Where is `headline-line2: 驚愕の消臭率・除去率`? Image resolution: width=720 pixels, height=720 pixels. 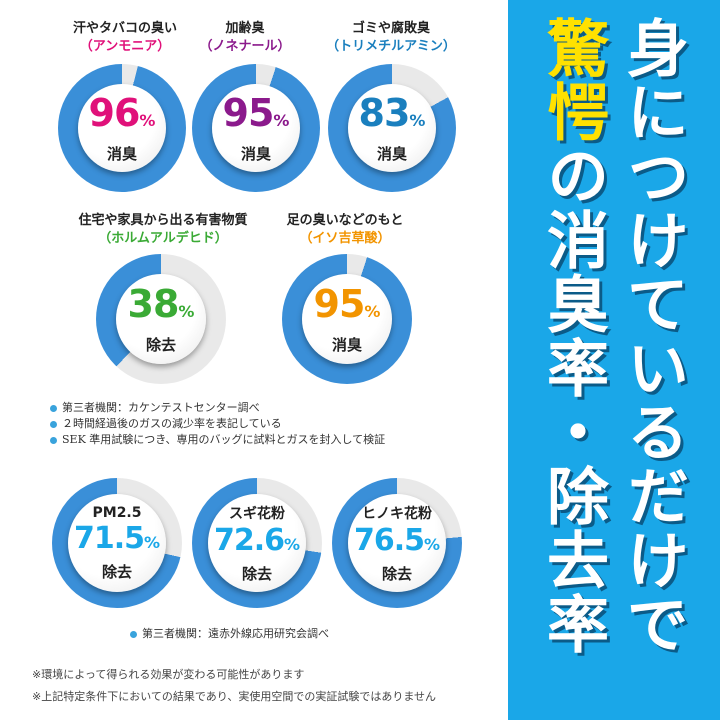 headline-line2: 驚愕の消臭率・除去率 is located at coordinates (572, 336).